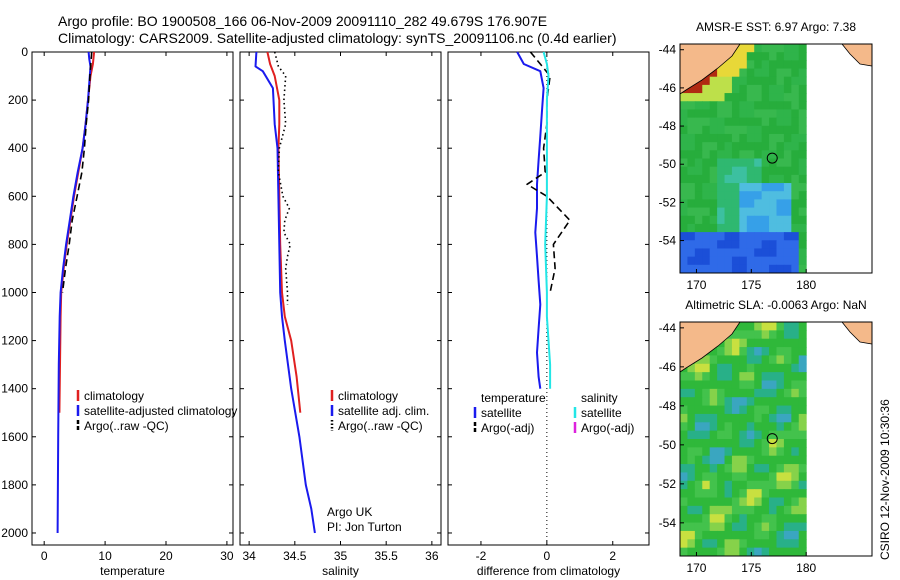  Describe the element at coordinates (77, 172) in the screenshot. I see `series-line-argo-raw-qc-` at that location.